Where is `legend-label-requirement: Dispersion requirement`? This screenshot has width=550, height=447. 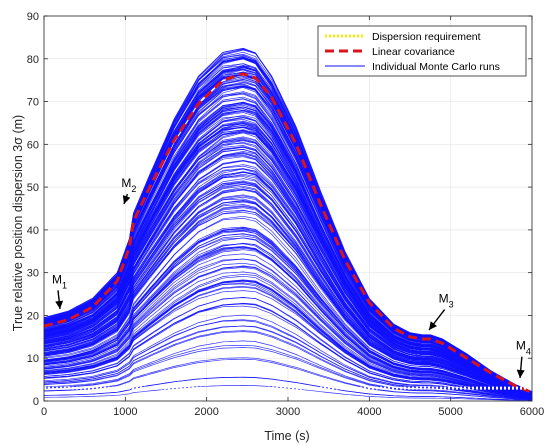 legend-label-requirement: Dispersion requirement is located at coordinates (426, 37).